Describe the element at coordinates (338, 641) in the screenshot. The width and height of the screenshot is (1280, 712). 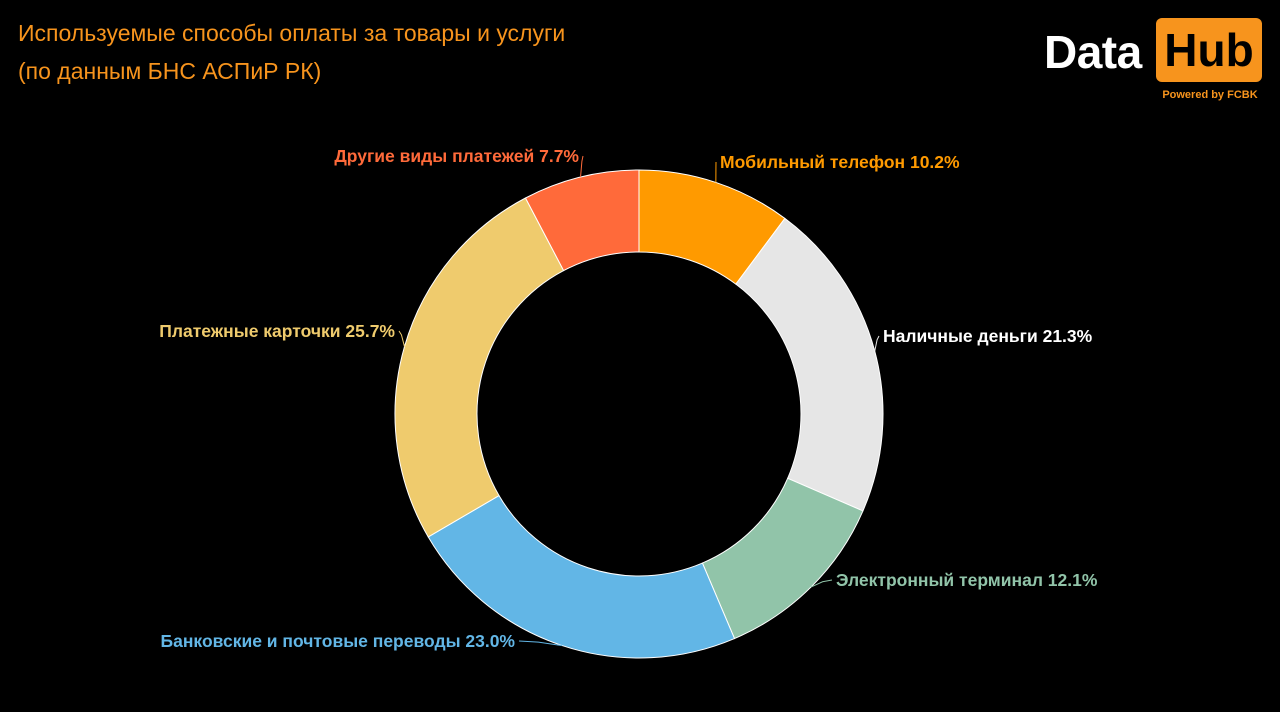
I see `slice-label: Банковские и почтовые переводы 23.0%` at that location.